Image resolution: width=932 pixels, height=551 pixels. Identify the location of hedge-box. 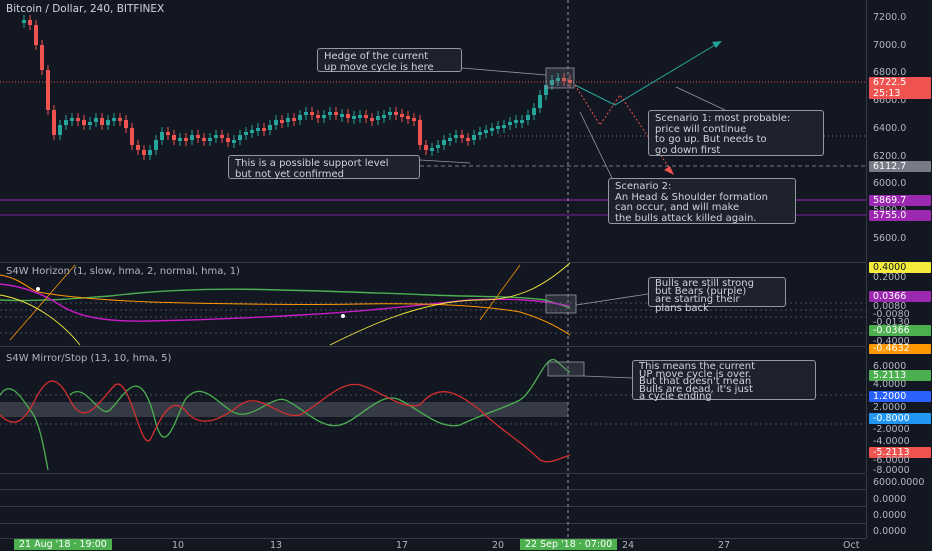
(560, 78).